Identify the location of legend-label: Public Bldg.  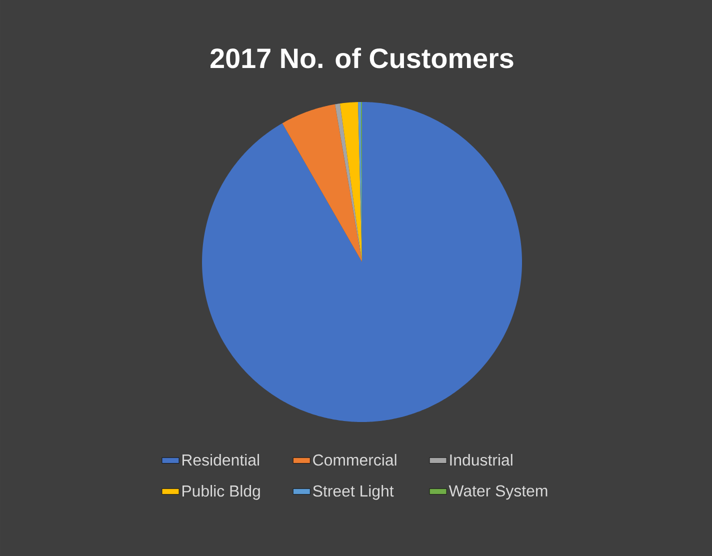
(221, 492).